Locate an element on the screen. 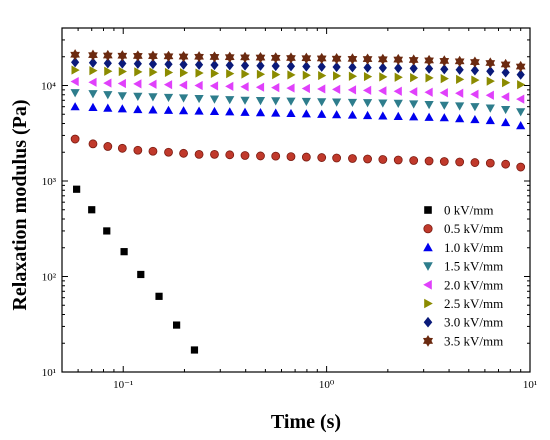  legend-label: 3.0 kV/mm is located at coordinates (473, 322).